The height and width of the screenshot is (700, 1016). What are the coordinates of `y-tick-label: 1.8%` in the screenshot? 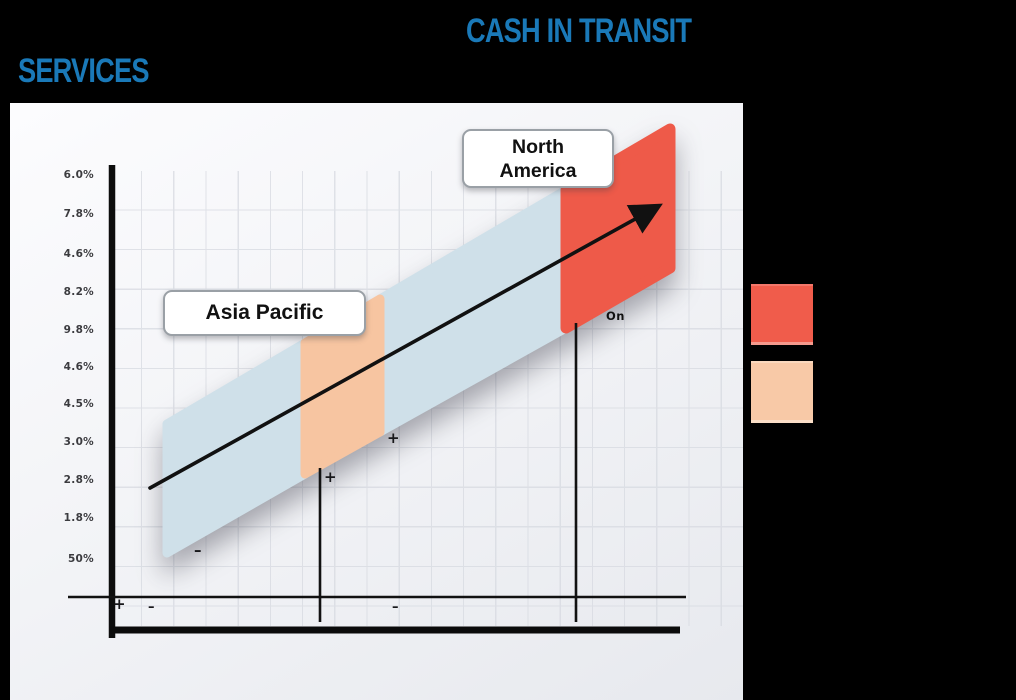 It's located at (78, 518).